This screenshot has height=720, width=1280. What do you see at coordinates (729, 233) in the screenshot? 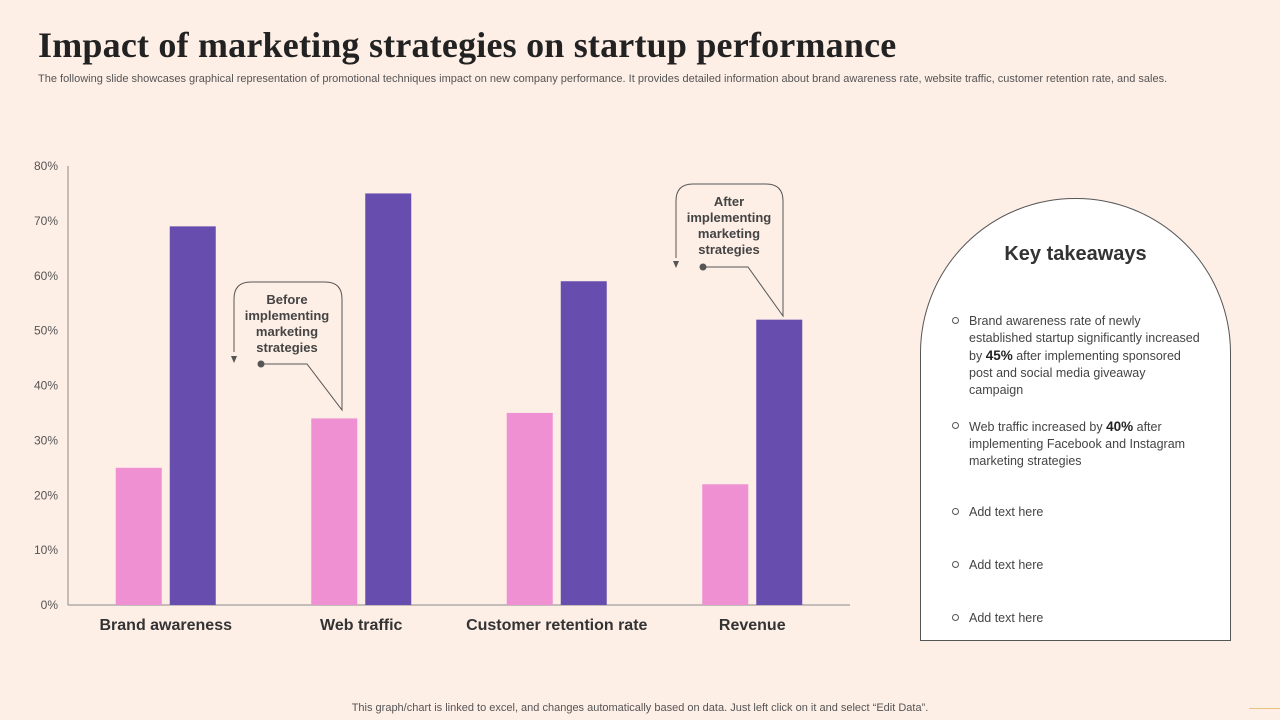
I see `callout-after-line-3: marketing` at bounding box center [729, 233].